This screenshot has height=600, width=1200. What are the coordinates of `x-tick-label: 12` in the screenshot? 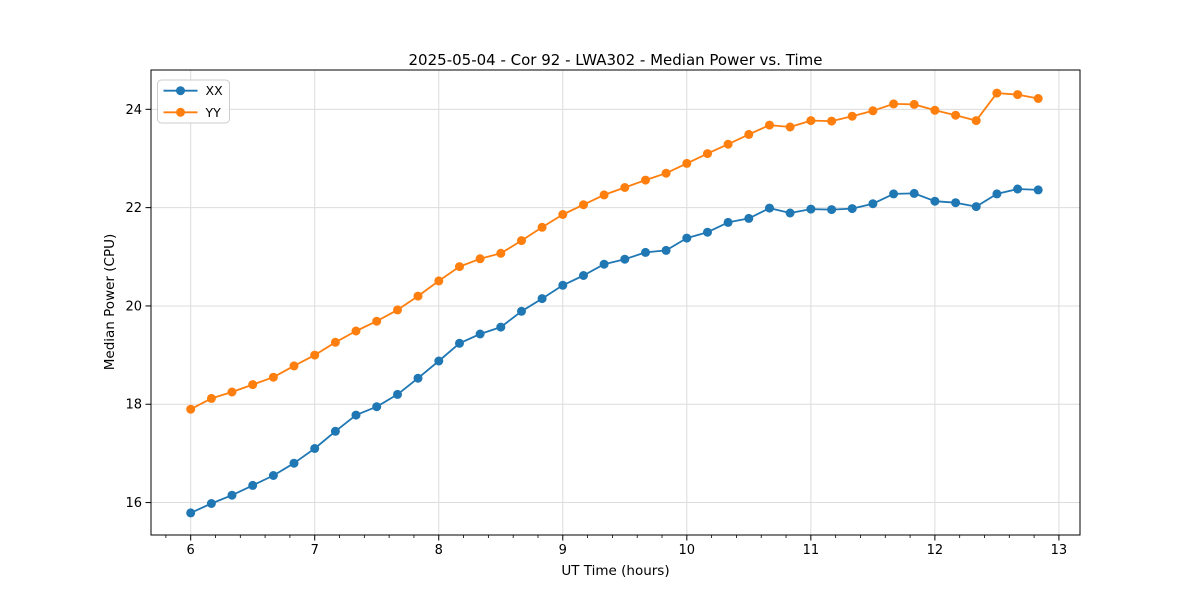 It's located at (935, 550).